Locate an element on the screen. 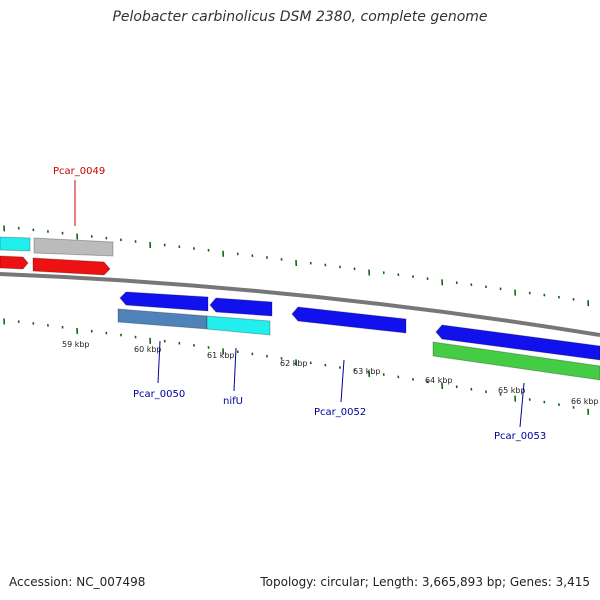  gene-feature-steel is located at coordinates (162, 319).